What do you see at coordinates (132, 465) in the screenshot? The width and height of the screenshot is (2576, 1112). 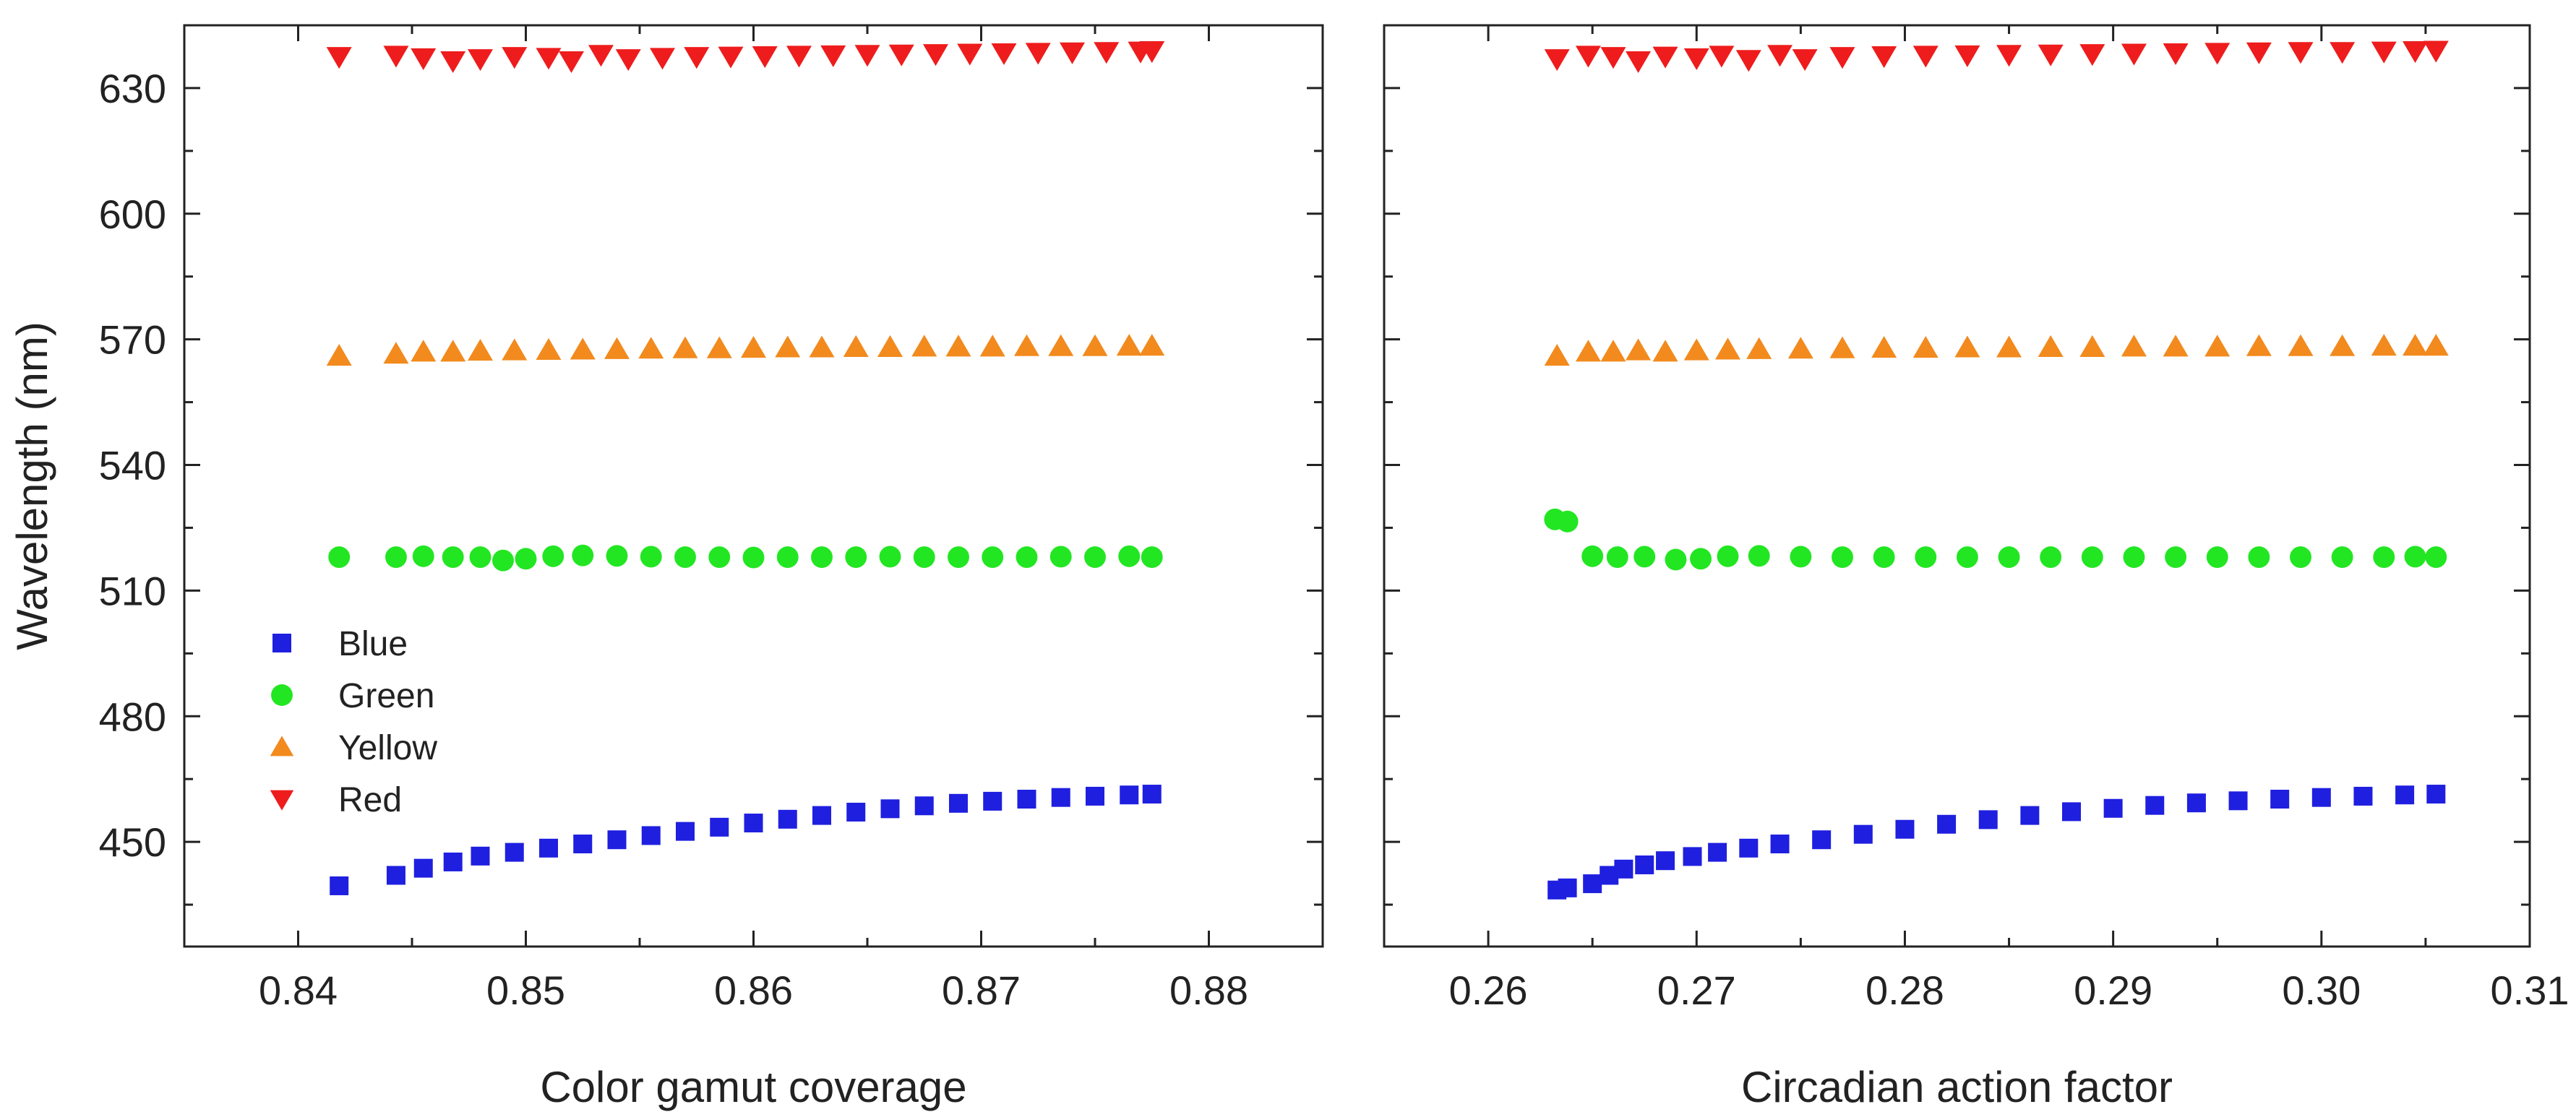 I see `y-tick-label: 540` at bounding box center [132, 465].